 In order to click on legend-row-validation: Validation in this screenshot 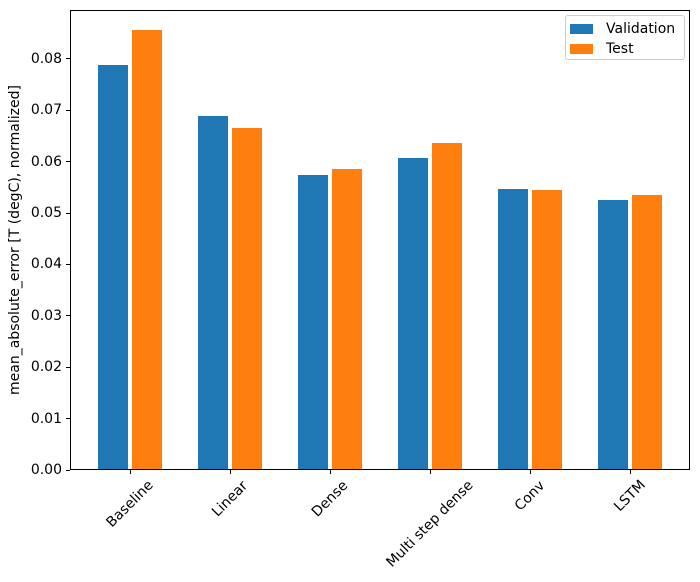, I will do `click(627, 29)`.